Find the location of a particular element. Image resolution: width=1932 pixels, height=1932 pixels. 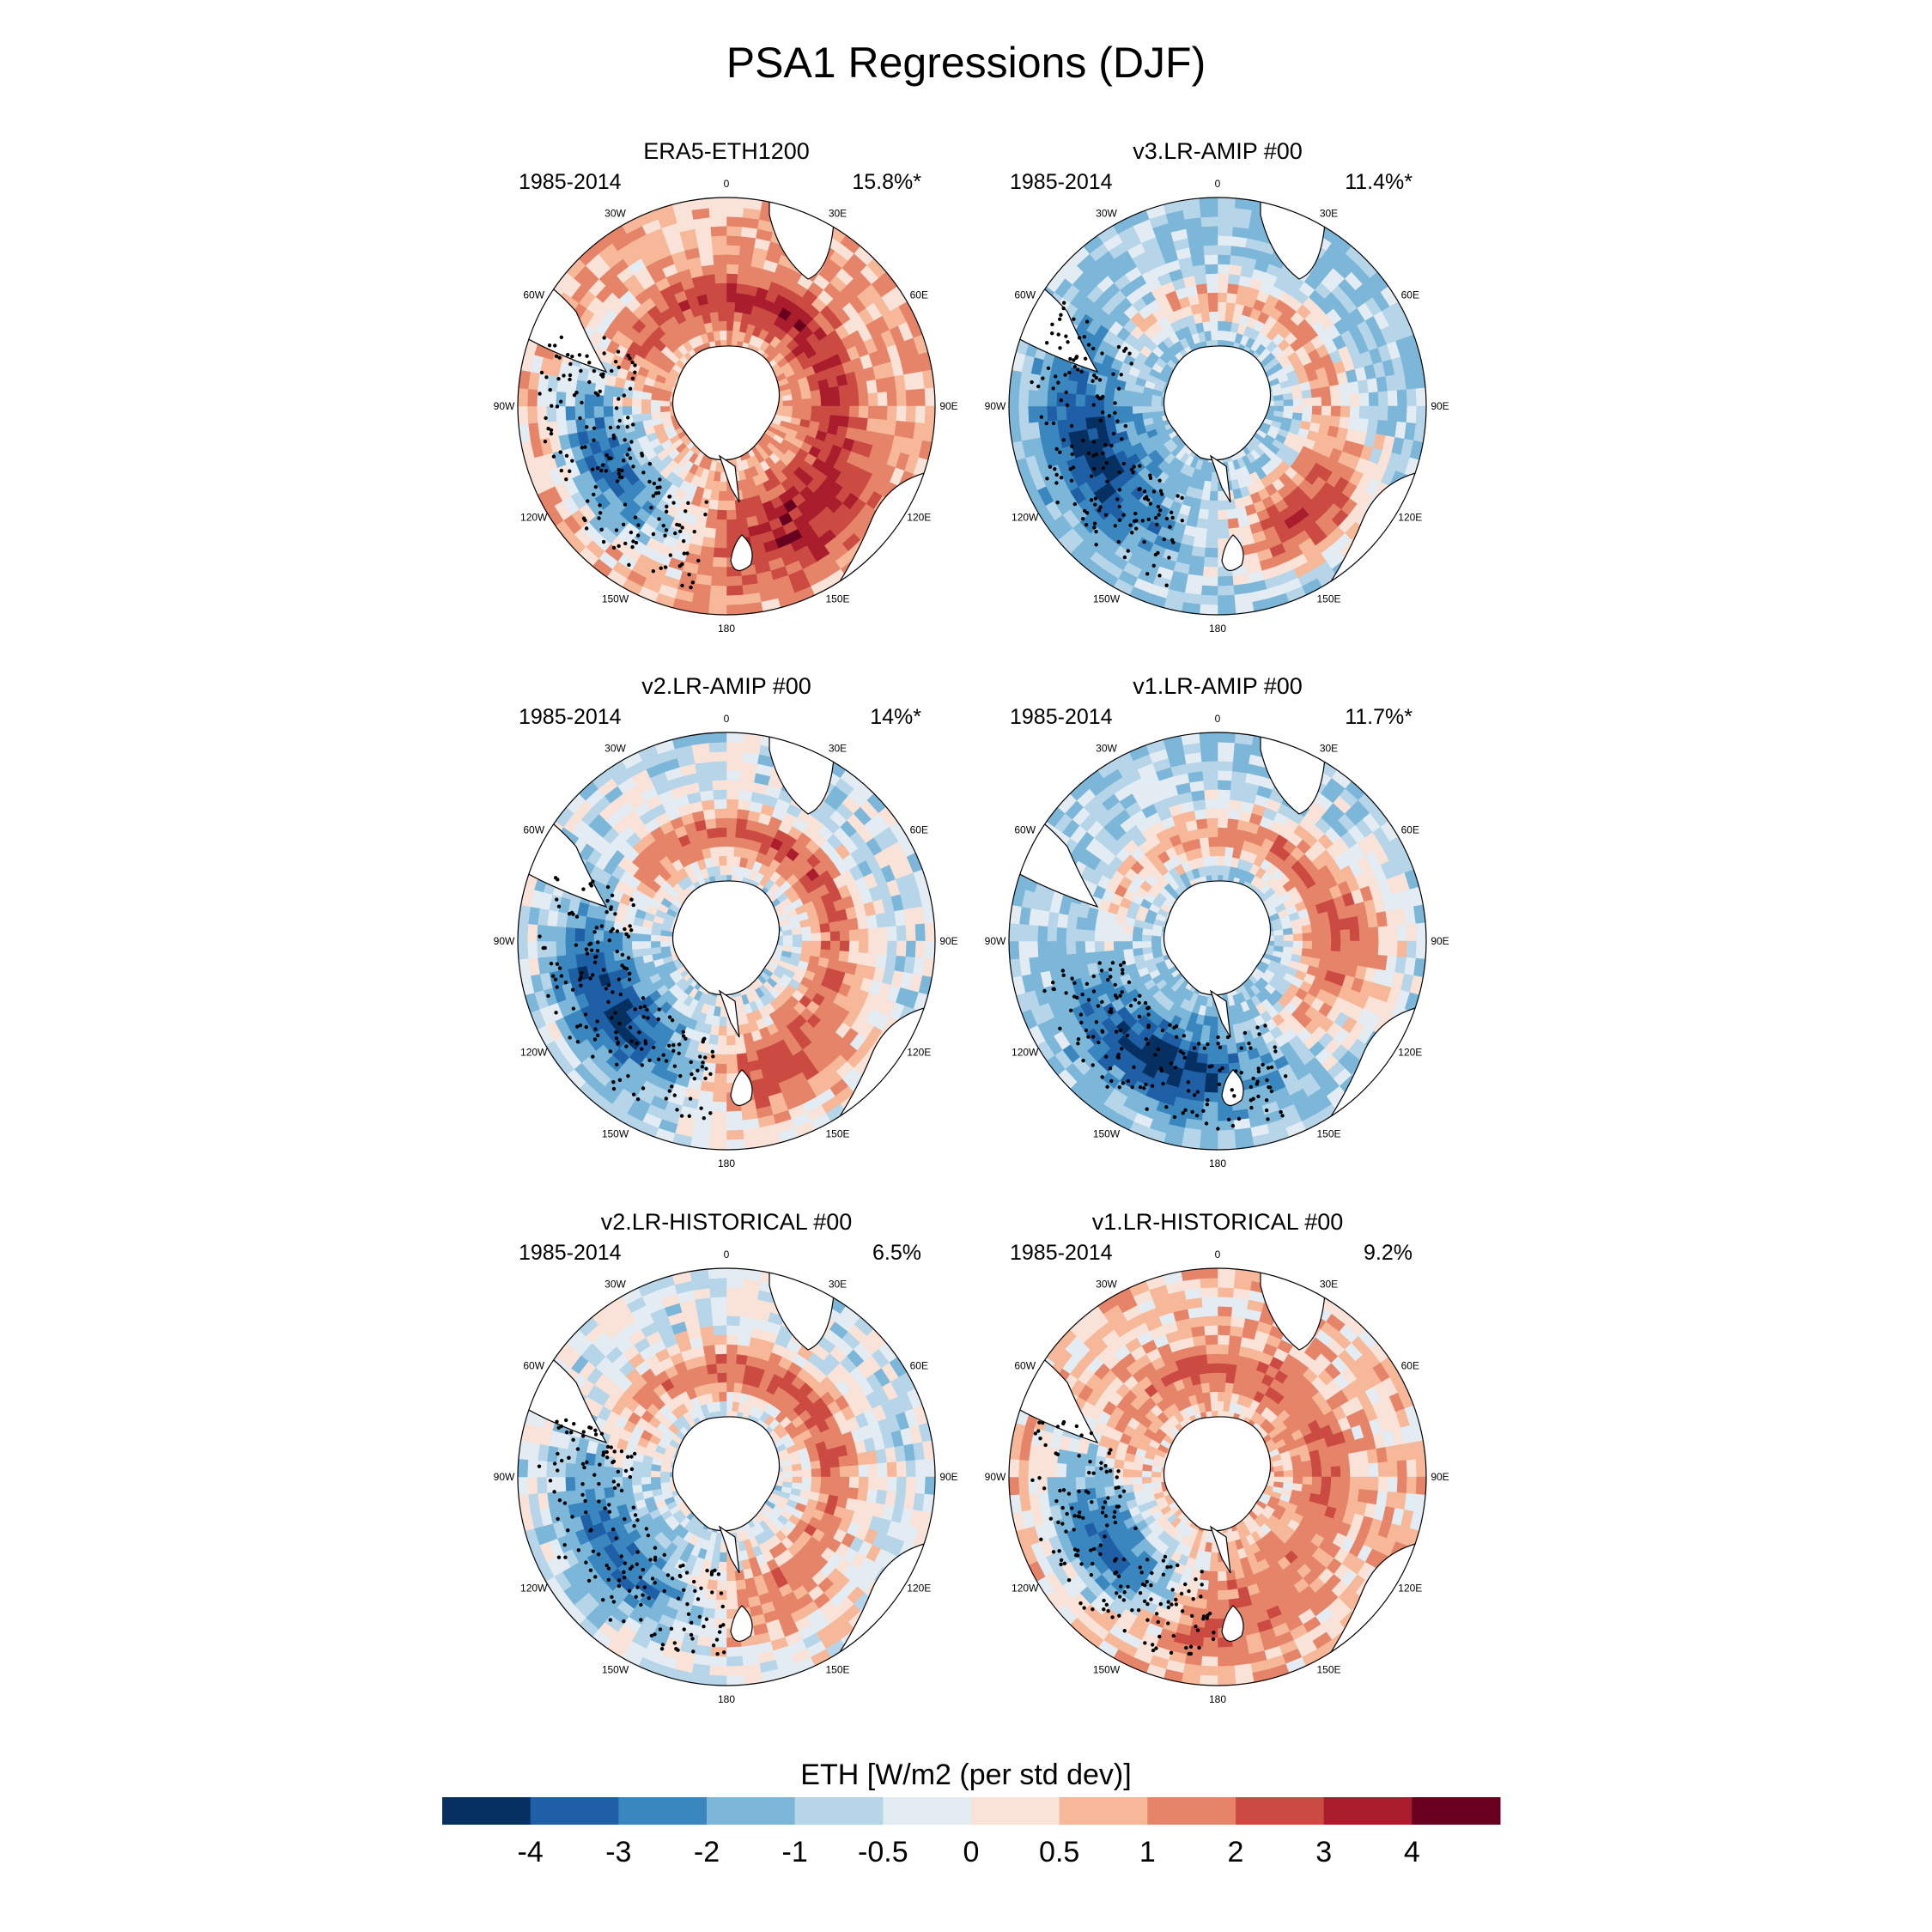

variance-label: 11.7%* is located at coordinates (1379, 717).